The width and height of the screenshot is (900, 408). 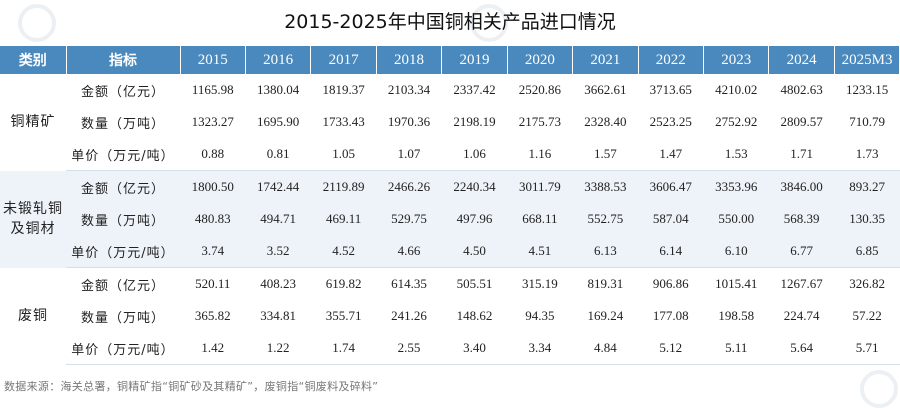 I want to click on header-year: 2019, so click(x=474, y=60).